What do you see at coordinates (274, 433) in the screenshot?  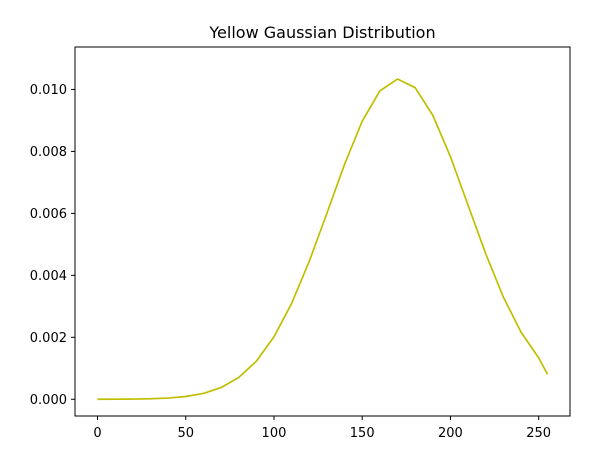 I see `x-tick-label: 100` at bounding box center [274, 433].